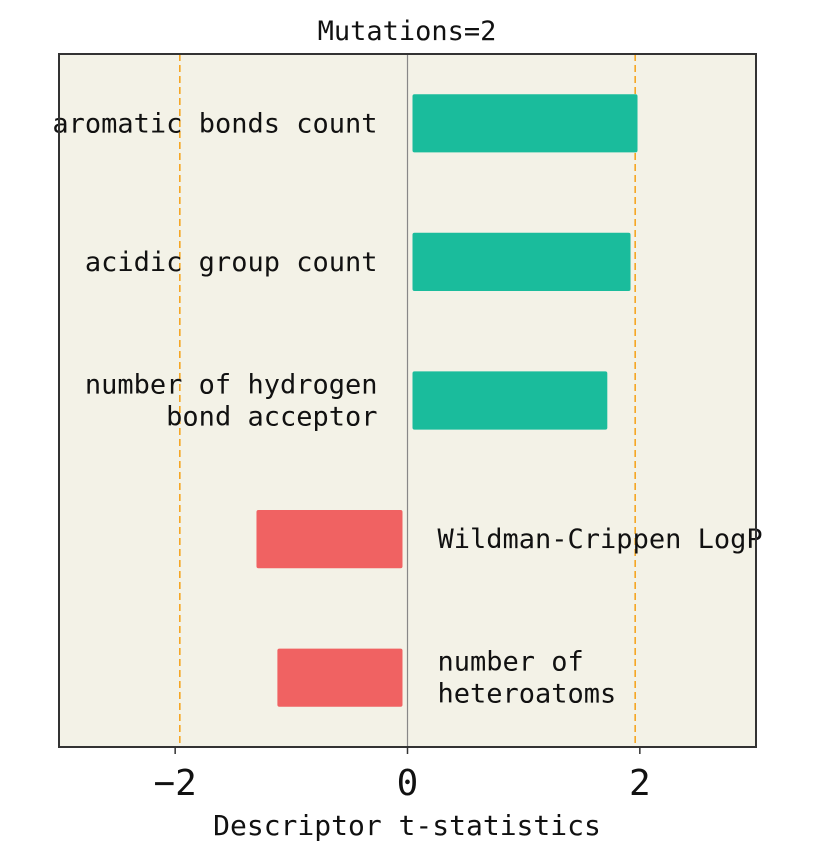 The height and width of the screenshot is (858, 814). I want to click on bar-label-4: number of heteroatoms, so click(527, 678).